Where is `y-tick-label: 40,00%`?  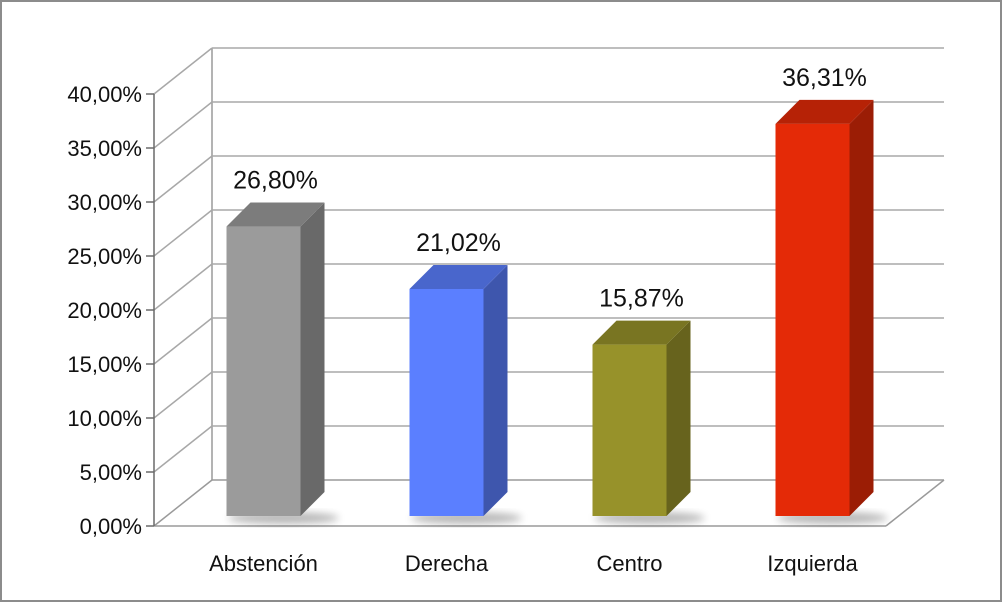
y-tick-label: 40,00% is located at coordinates (104, 94).